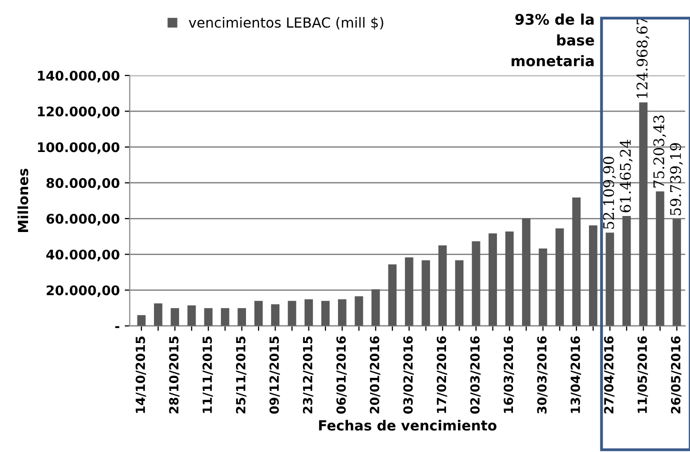  I want to click on x-tick-label: 26/05/2016, so click(676, 375).